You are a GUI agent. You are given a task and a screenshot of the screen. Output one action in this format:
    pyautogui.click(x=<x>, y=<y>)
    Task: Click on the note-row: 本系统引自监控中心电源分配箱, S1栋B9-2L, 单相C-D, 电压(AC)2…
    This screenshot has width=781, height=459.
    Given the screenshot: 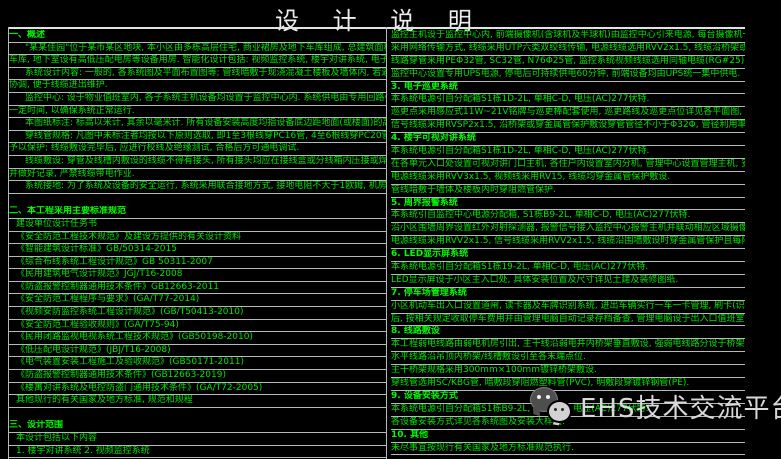 What is the action you would take?
    pyautogui.click(x=568, y=217)
    